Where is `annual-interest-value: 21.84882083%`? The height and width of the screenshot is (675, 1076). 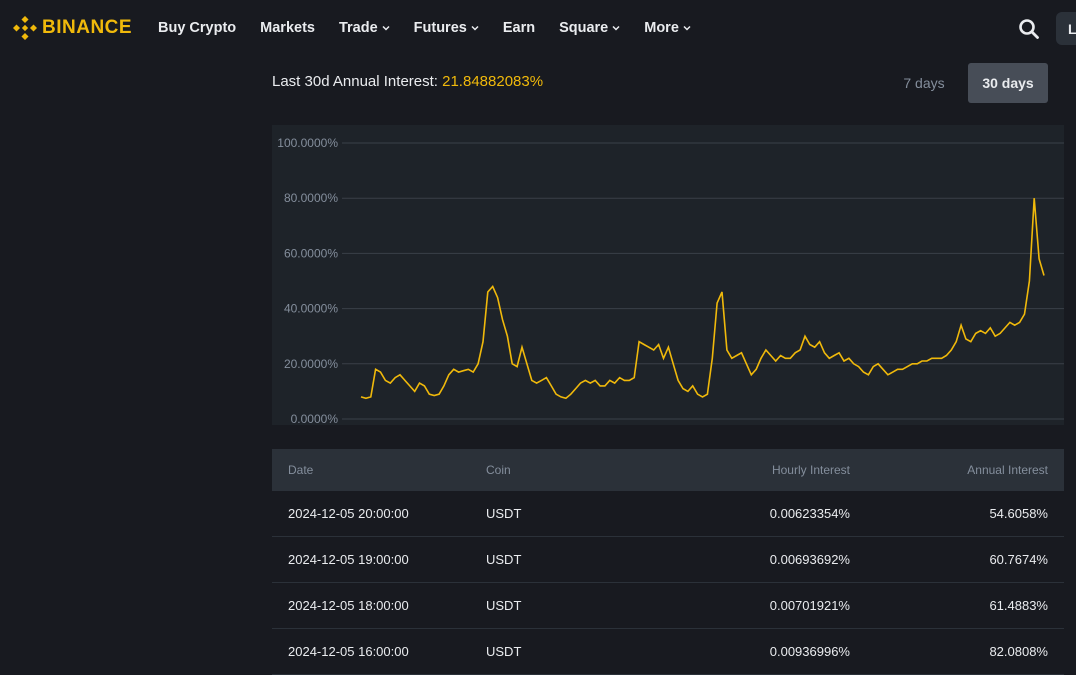 annual-interest-value: 21.84882083% is located at coordinates (493, 81).